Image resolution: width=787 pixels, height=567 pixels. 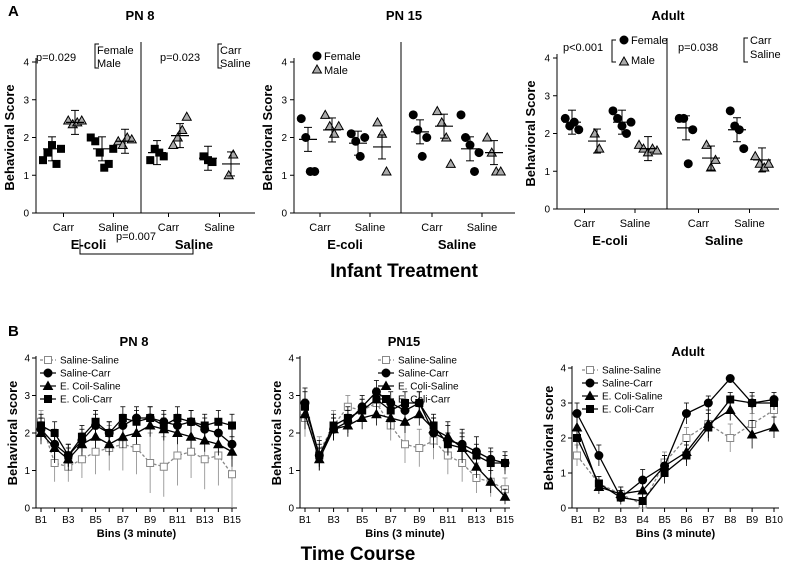 What do you see at coordinates (547, 59) in the screenshot?
I see `adult-y-tick-label: 4` at bounding box center [547, 59].